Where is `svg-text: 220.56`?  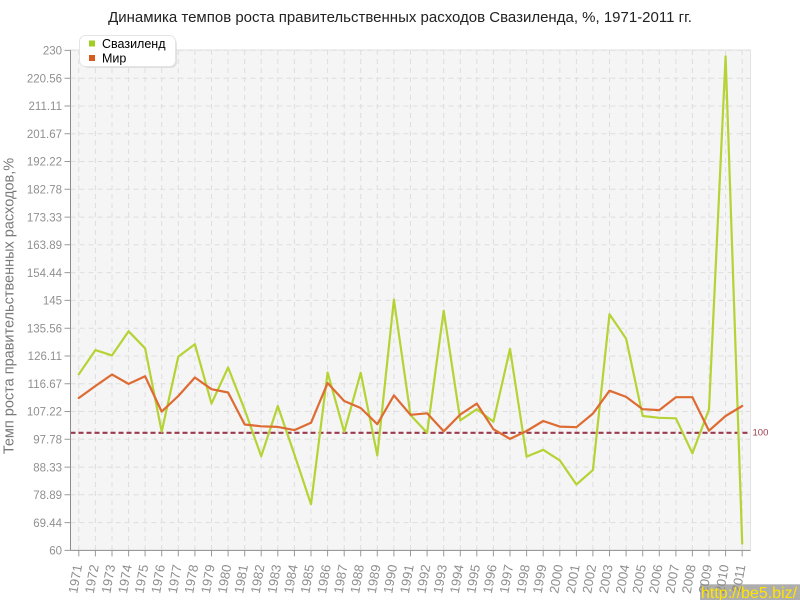
svg-text: 220.56 is located at coordinates (44, 79).